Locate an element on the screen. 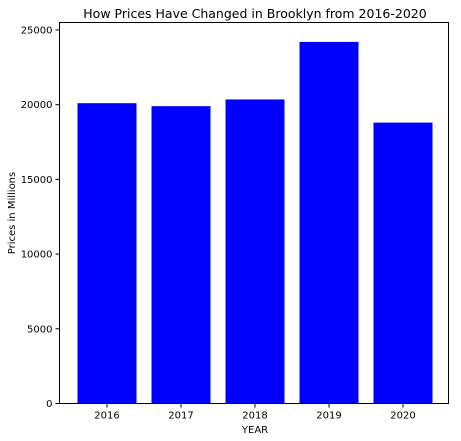  y-tick-label: 5000 is located at coordinates (39, 329).